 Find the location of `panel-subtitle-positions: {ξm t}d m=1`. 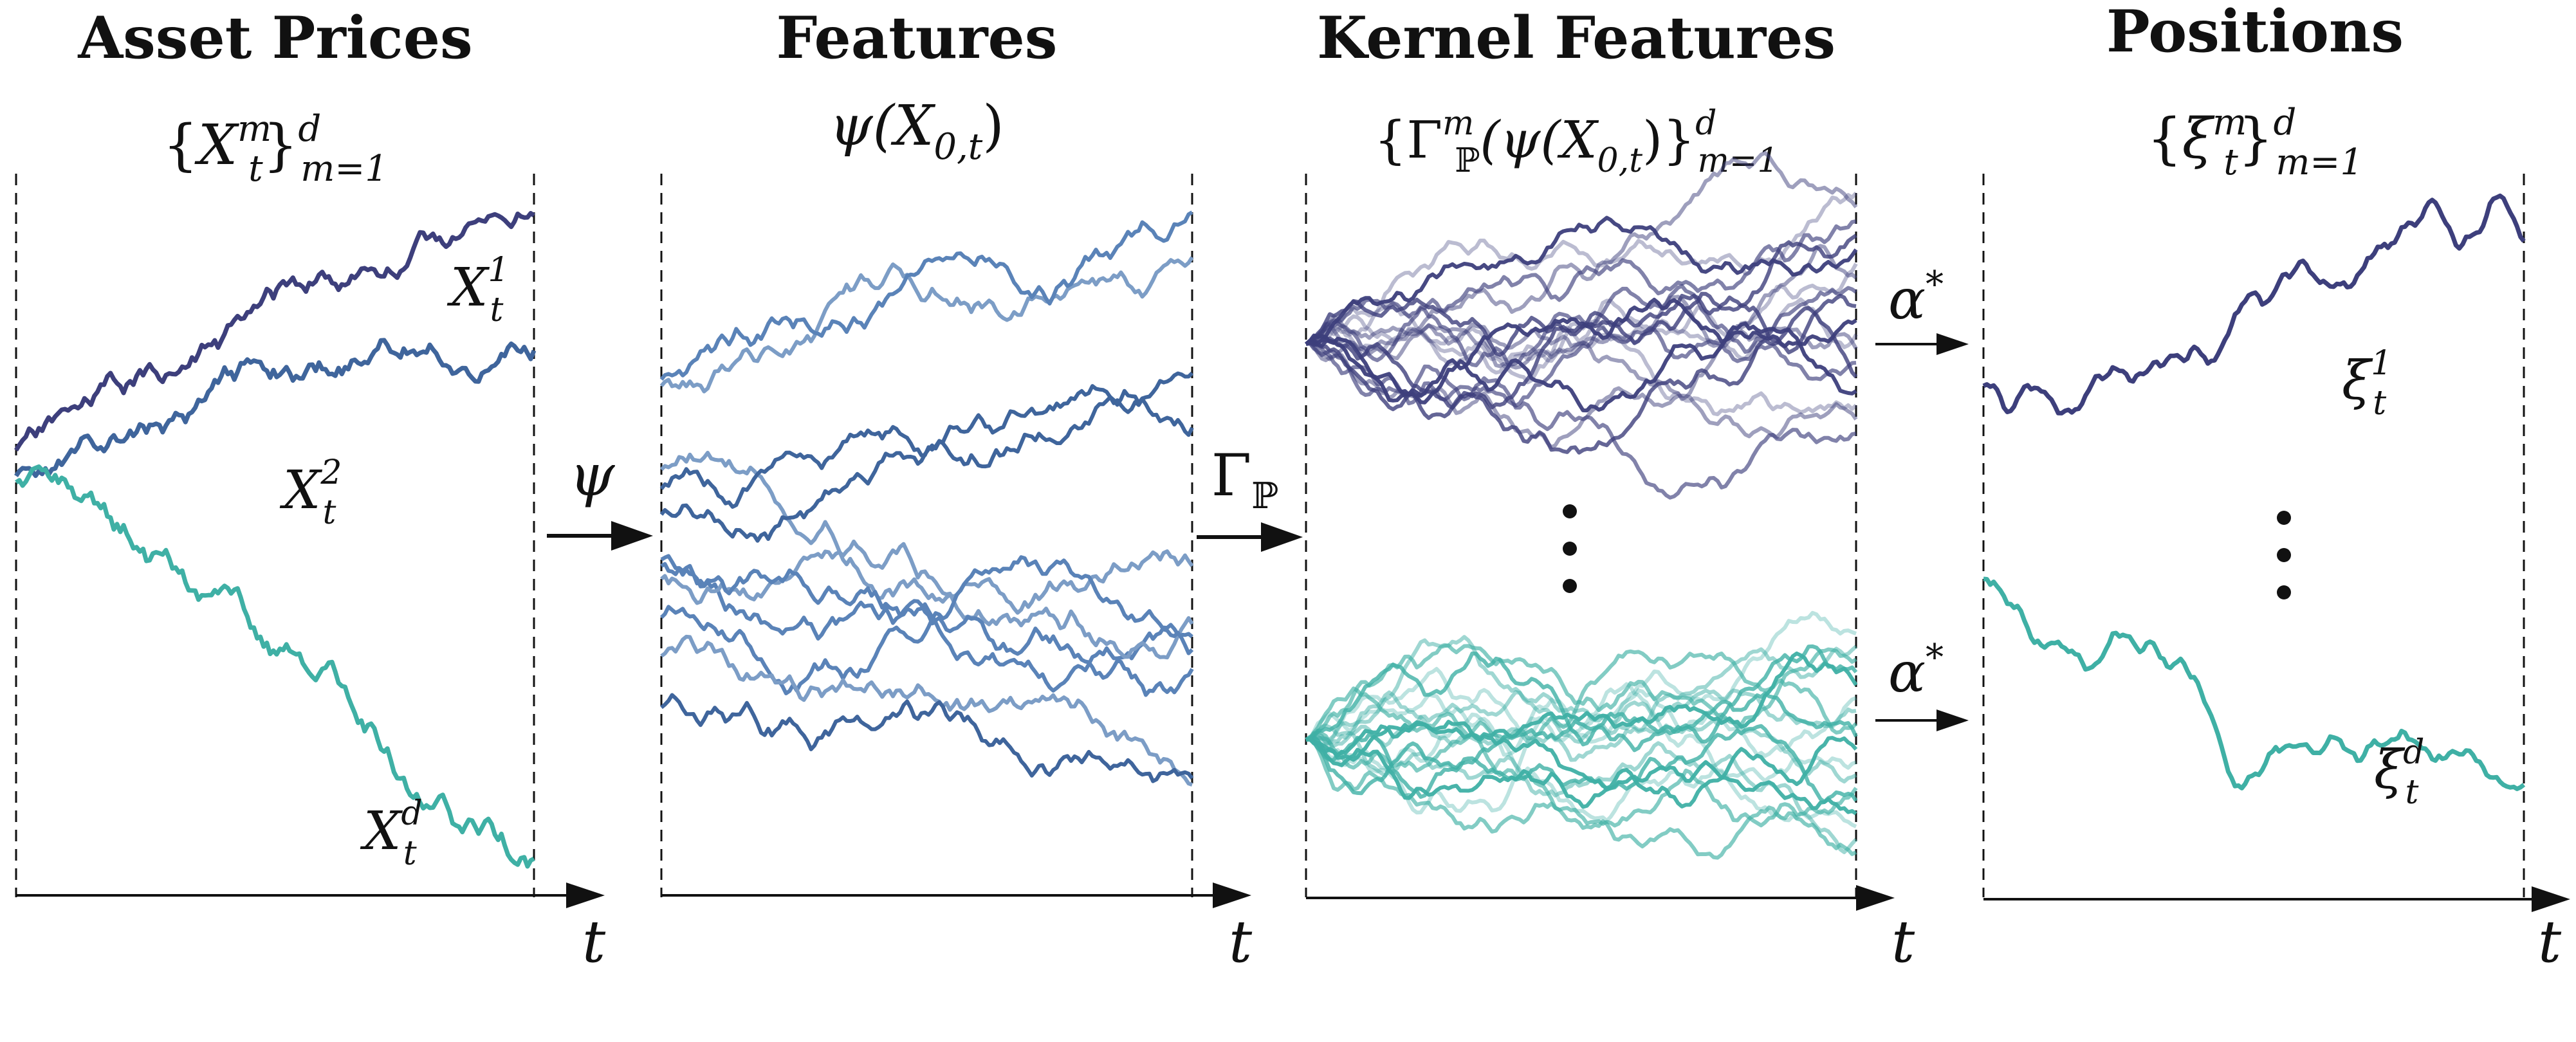

panel-subtitle-positions: {ξm t}d m=1 is located at coordinates (2255, 142).